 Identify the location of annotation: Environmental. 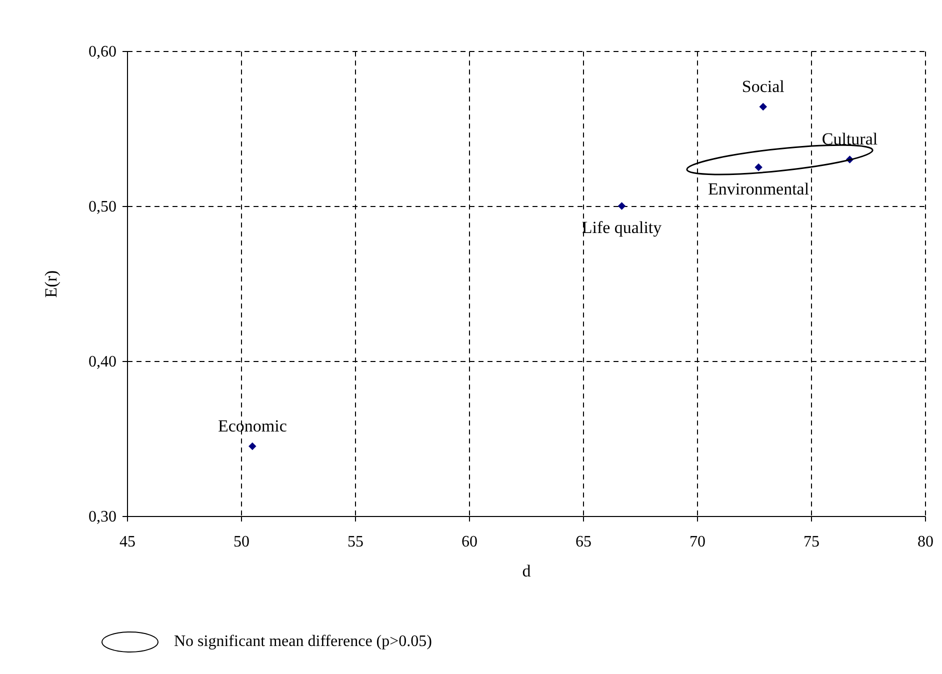
(759, 188).